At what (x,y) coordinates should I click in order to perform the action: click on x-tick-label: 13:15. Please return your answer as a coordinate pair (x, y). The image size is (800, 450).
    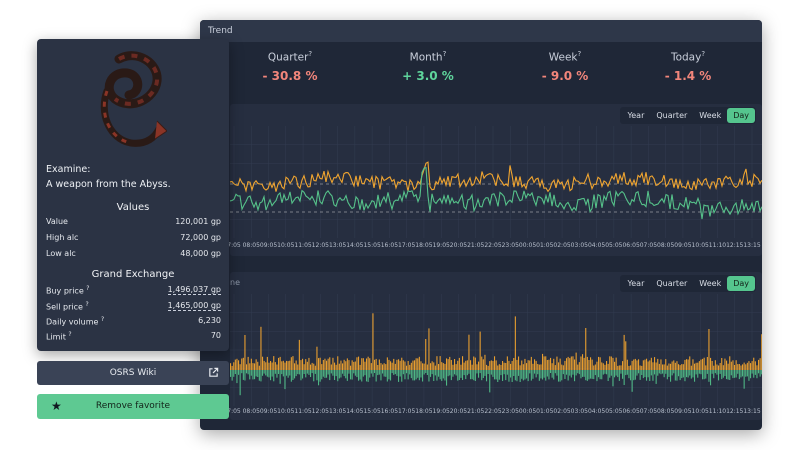
    Looking at the image, I should click on (752, 245).